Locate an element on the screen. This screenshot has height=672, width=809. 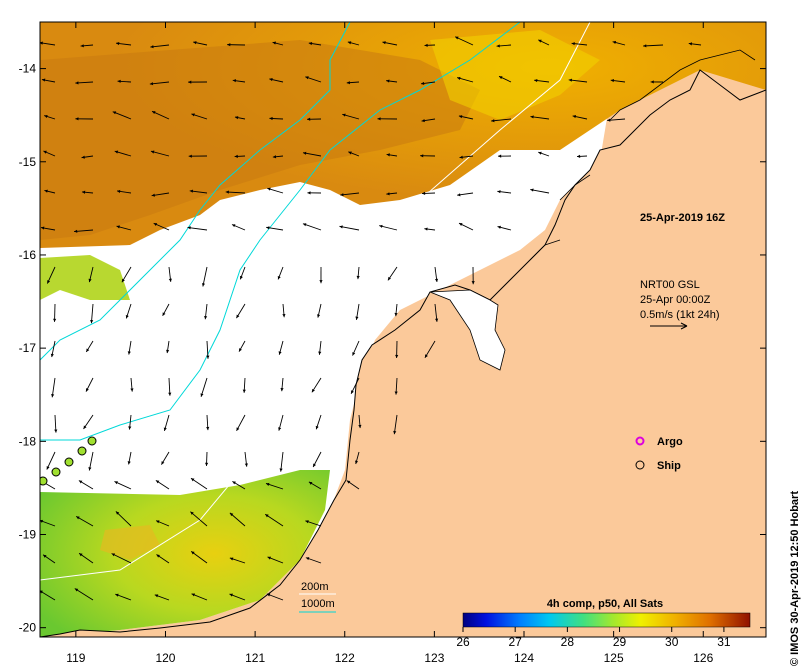
lat-tick-label: -14 is located at coordinates (28, 69).